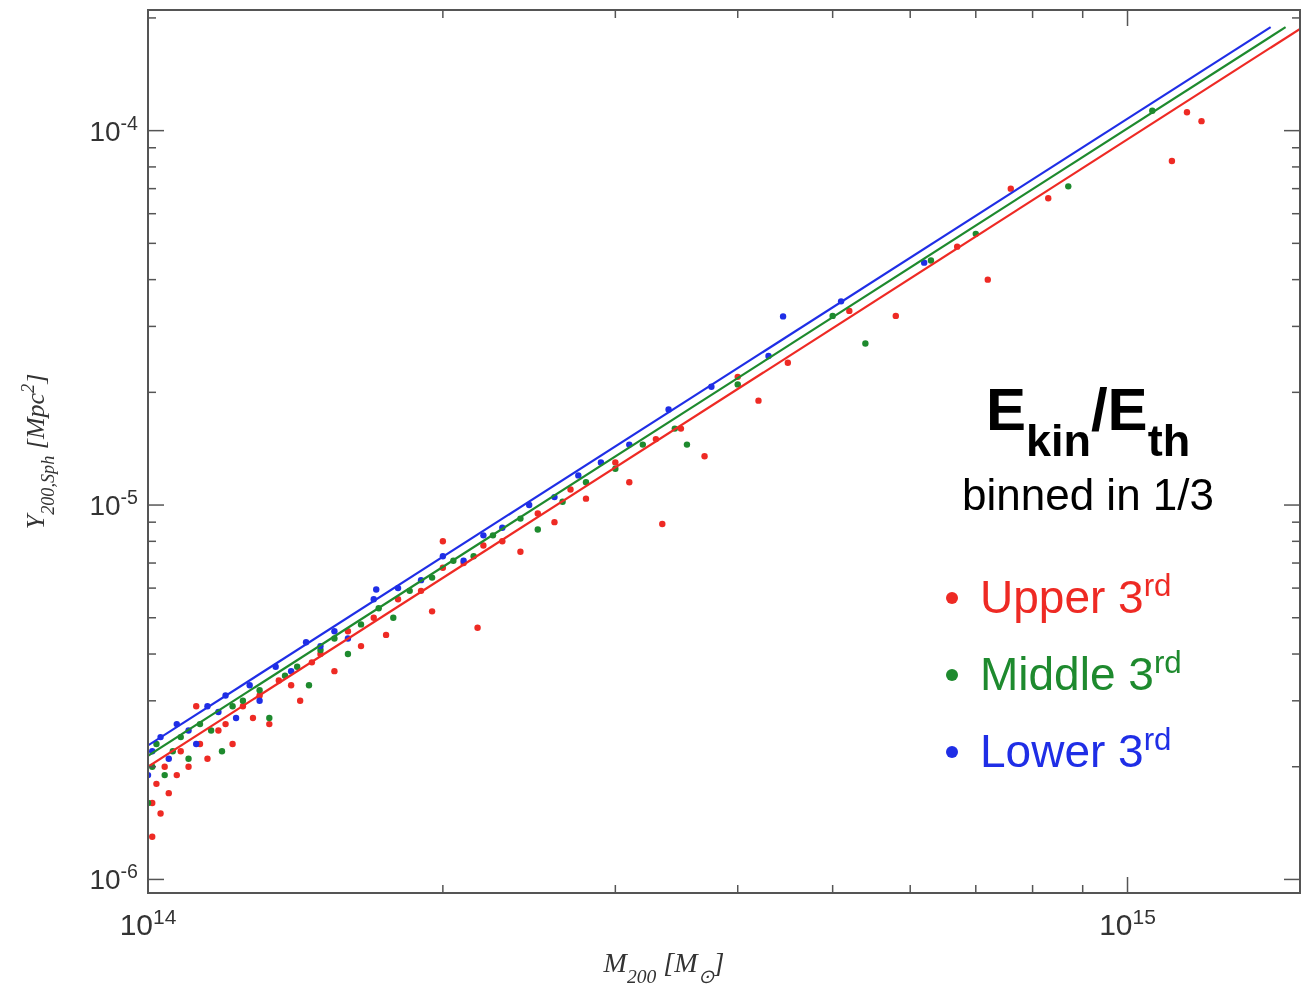 This screenshot has width=1308, height=990. Describe the element at coordinates (663, 967) in the screenshot. I see `x-axis-title: M$_{200}$ [M$_{⊙}$]` at that location.